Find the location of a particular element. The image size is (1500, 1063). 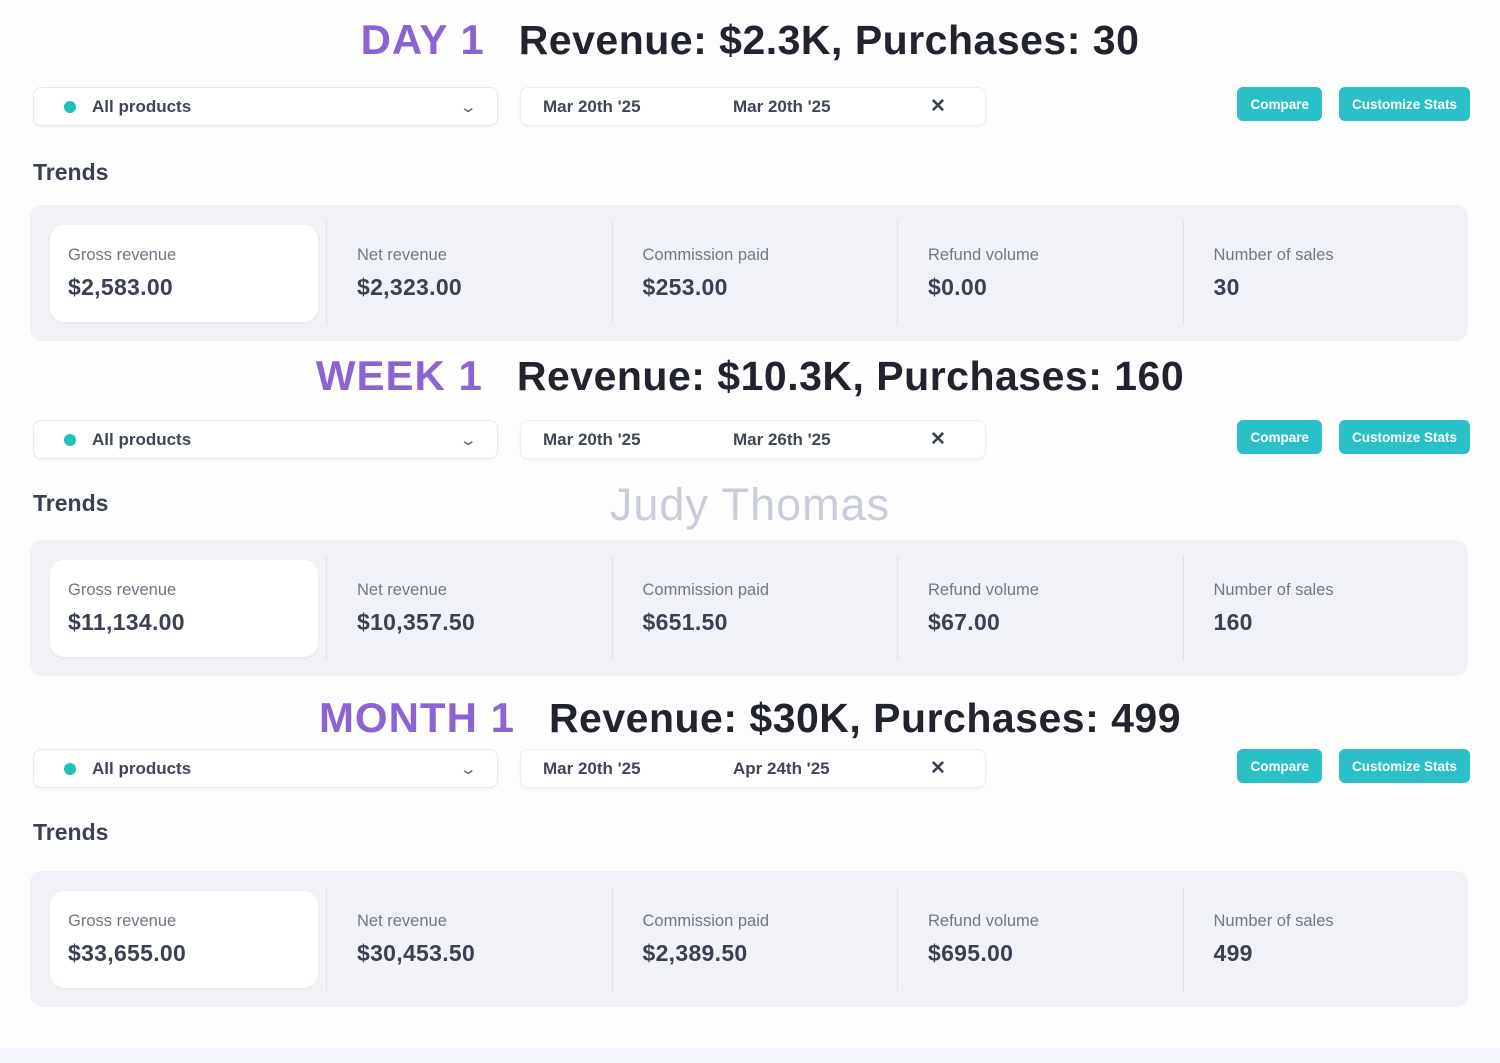

section-summary-text: Revenue: $2.3K, Purchases: 30 is located at coordinates (829, 40).